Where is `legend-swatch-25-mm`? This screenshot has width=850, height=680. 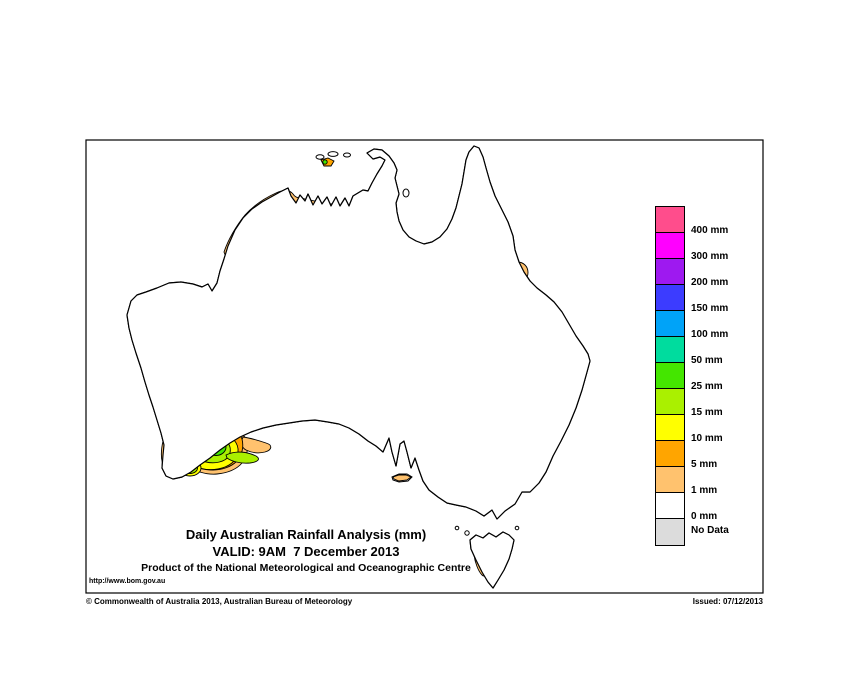
legend-swatch-25-mm is located at coordinates (670, 376).